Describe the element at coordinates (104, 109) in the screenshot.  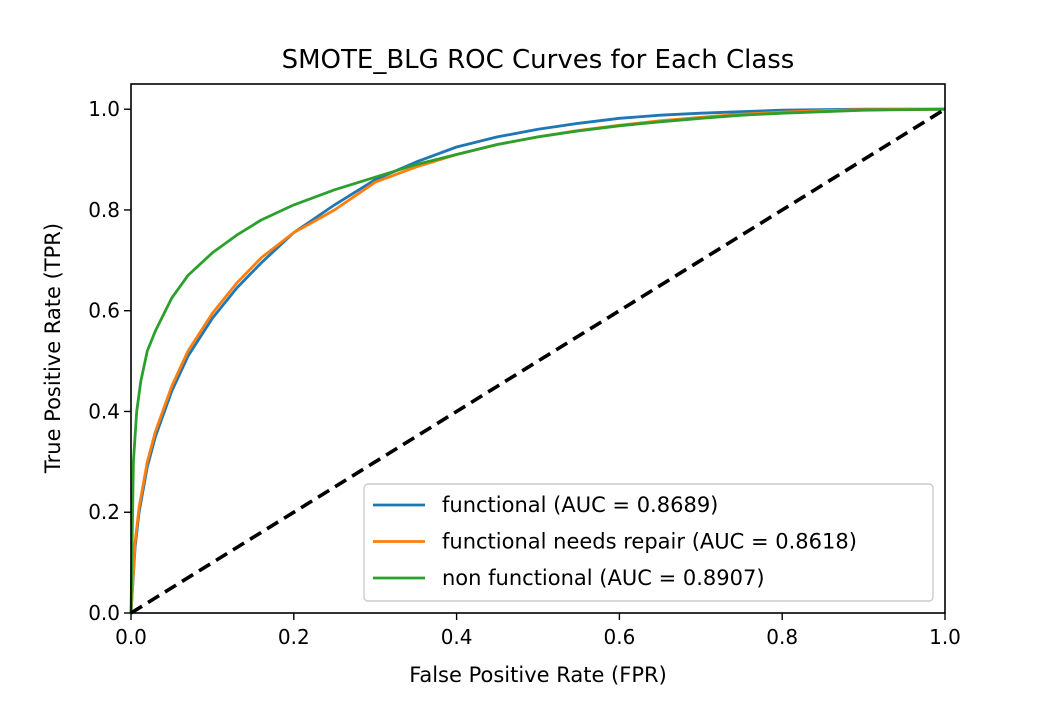
I see `y-tick-label: 1.0` at that location.